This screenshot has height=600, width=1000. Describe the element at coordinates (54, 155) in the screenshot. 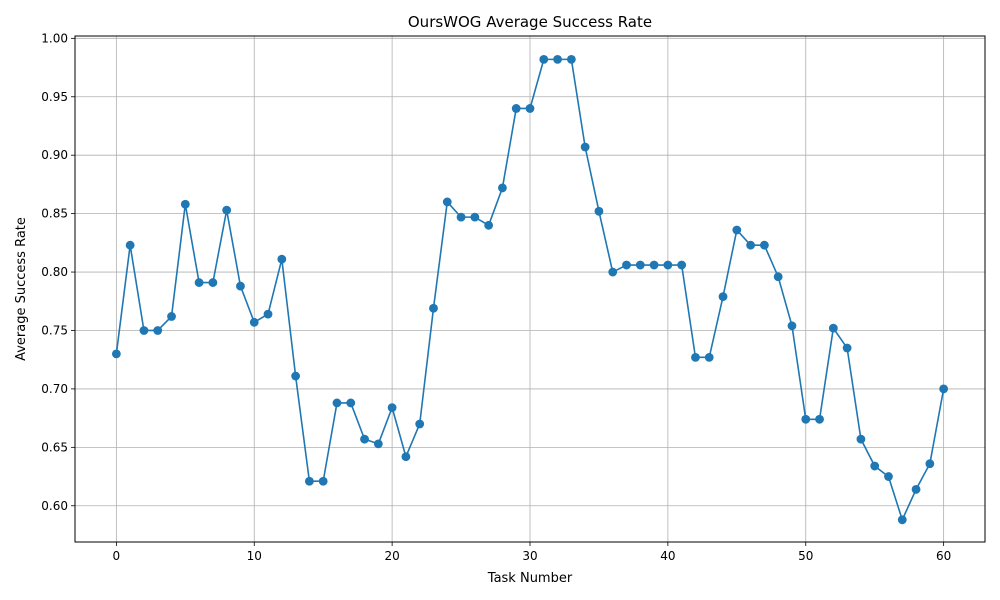

I see `y-tick-label: 0.90` at that location.